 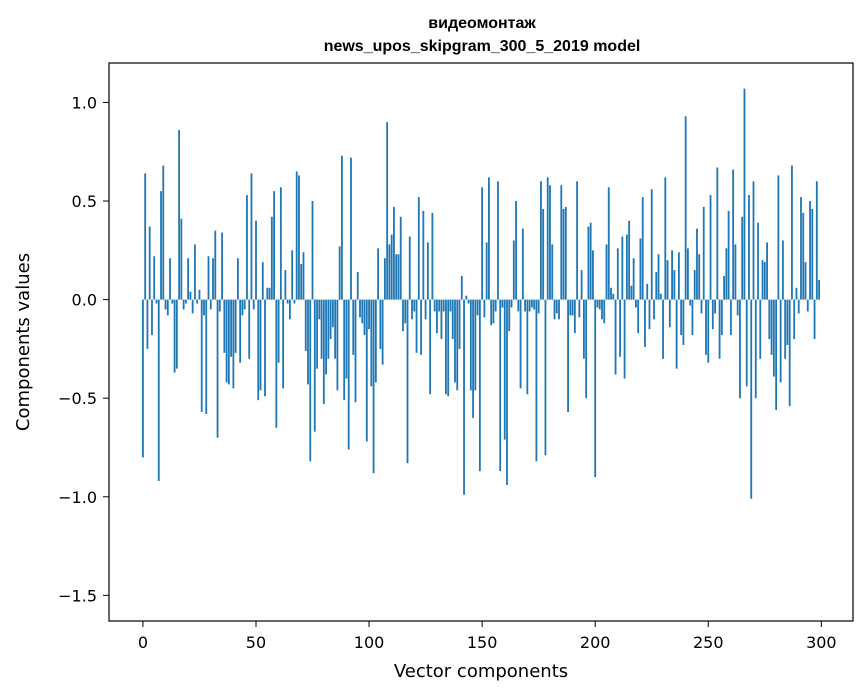 What do you see at coordinates (595, 642) in the screenshot?
I see `x-tick-label: 200` at bounding box center [595, 642].